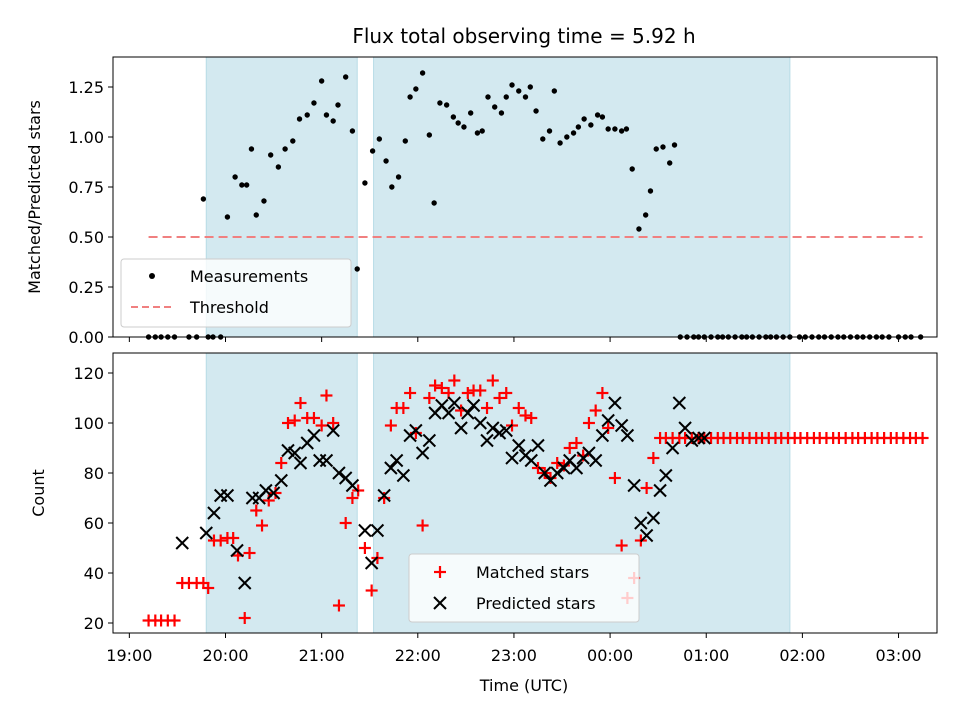 Image resolution: width=960 pixels, height=720 pixels. Describe the element at coordinates (802, 655) in the screenshot. I see `x-tick-label: 02:00` at that location.